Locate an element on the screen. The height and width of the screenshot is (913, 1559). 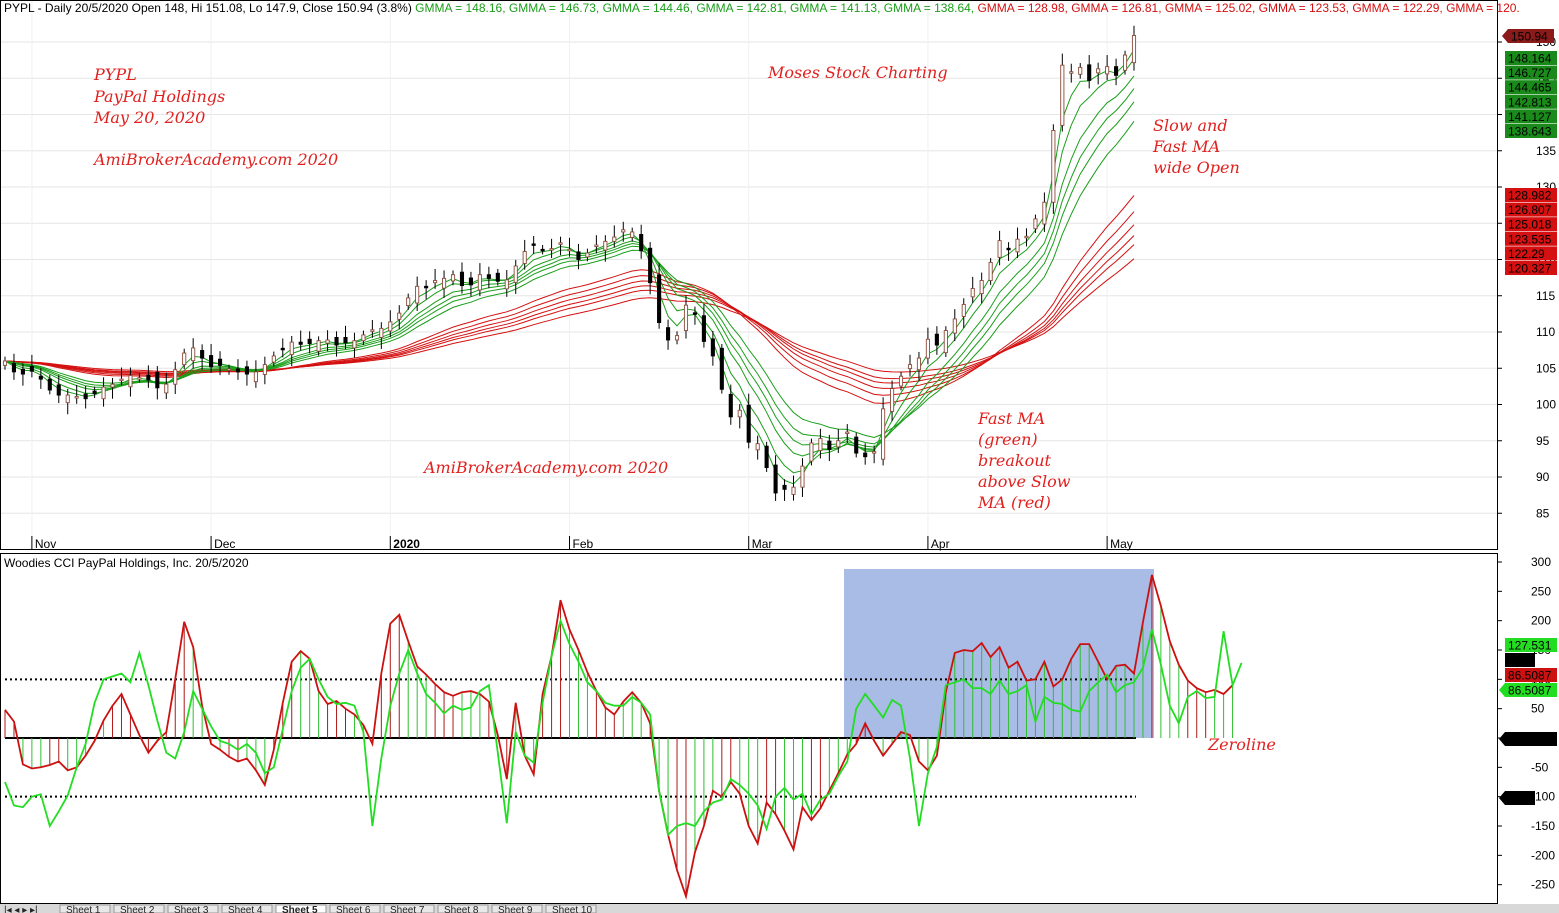
sheet-tab: Sheet 7 is located at coordinates (409, 908).